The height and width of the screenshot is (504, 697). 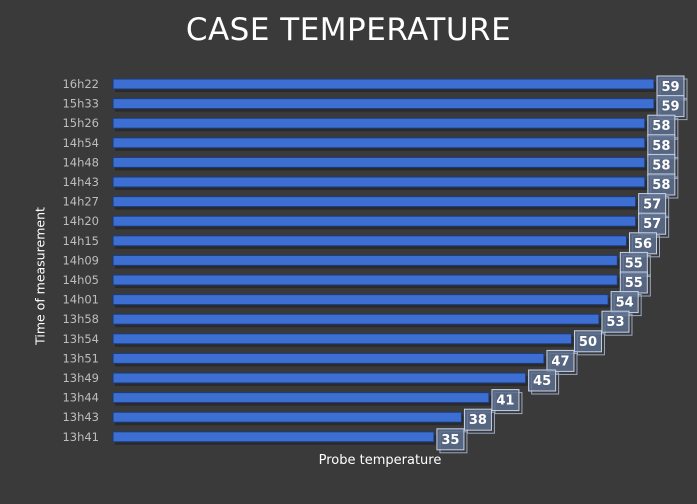 What do you see at coordinates (365, 280) in the screenshot?
I see `bar-14h05` at bounding box center [365, 280].